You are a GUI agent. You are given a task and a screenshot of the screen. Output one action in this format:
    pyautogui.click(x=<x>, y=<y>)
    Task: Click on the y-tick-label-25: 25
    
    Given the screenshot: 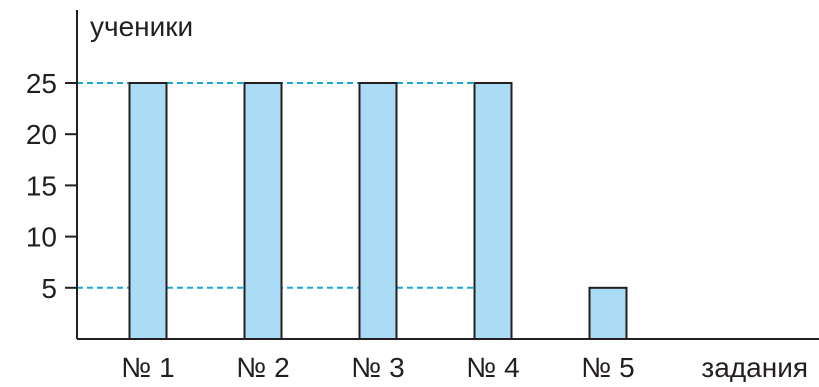 What is the action you would take?
    pyautogui.click(x=41, y=83)
    